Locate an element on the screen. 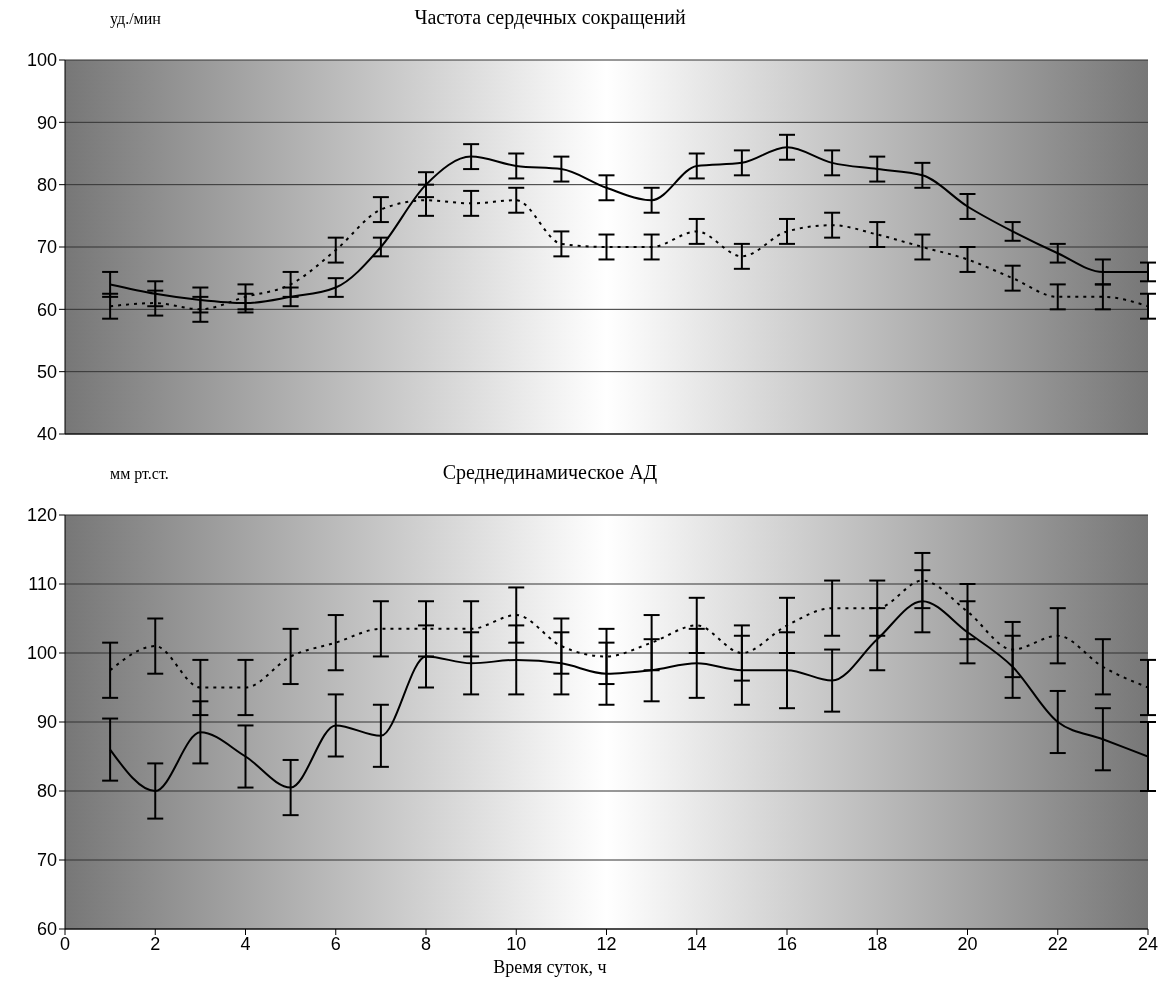  chart-title: Частота сердечных сокращений is located at coordinates (550, 17).